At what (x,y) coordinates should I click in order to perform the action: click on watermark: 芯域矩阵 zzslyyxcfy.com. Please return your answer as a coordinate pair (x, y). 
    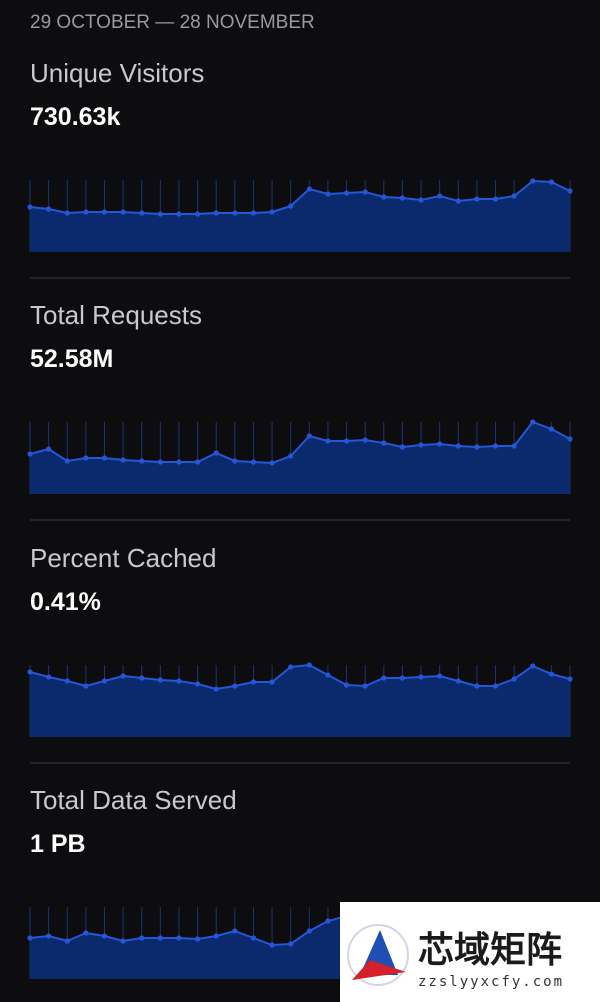
    Looking at the image, I should click on (470, 952).